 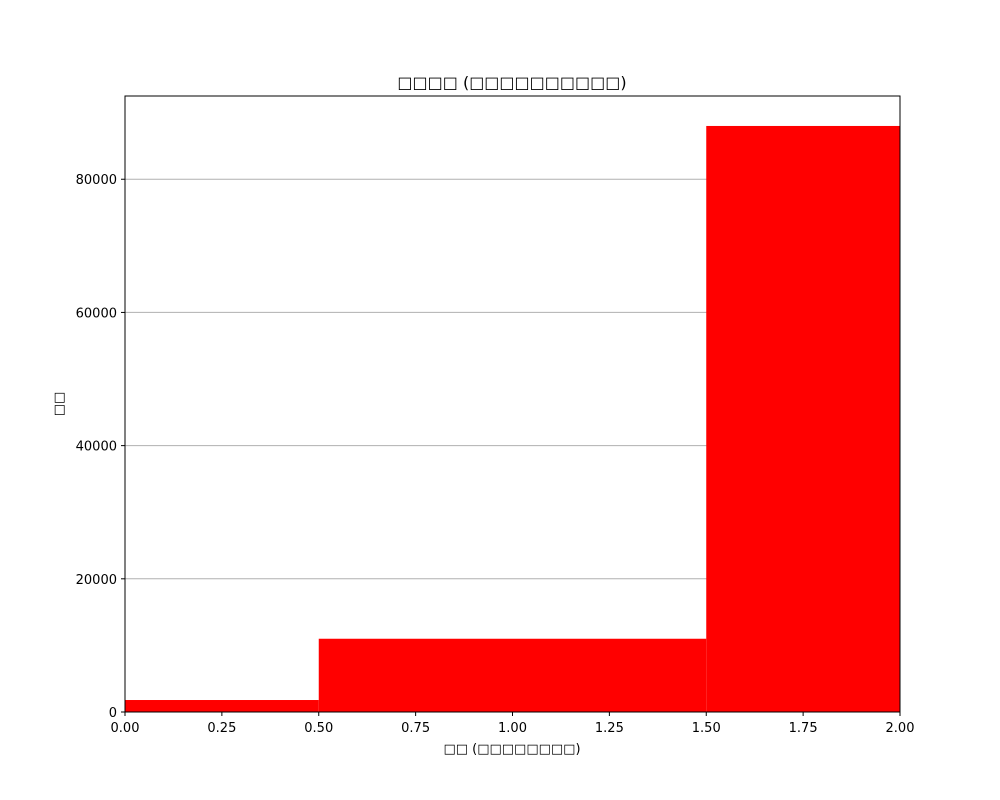 I want to click on y-axis-title: □□, so click(x=59, y=404).